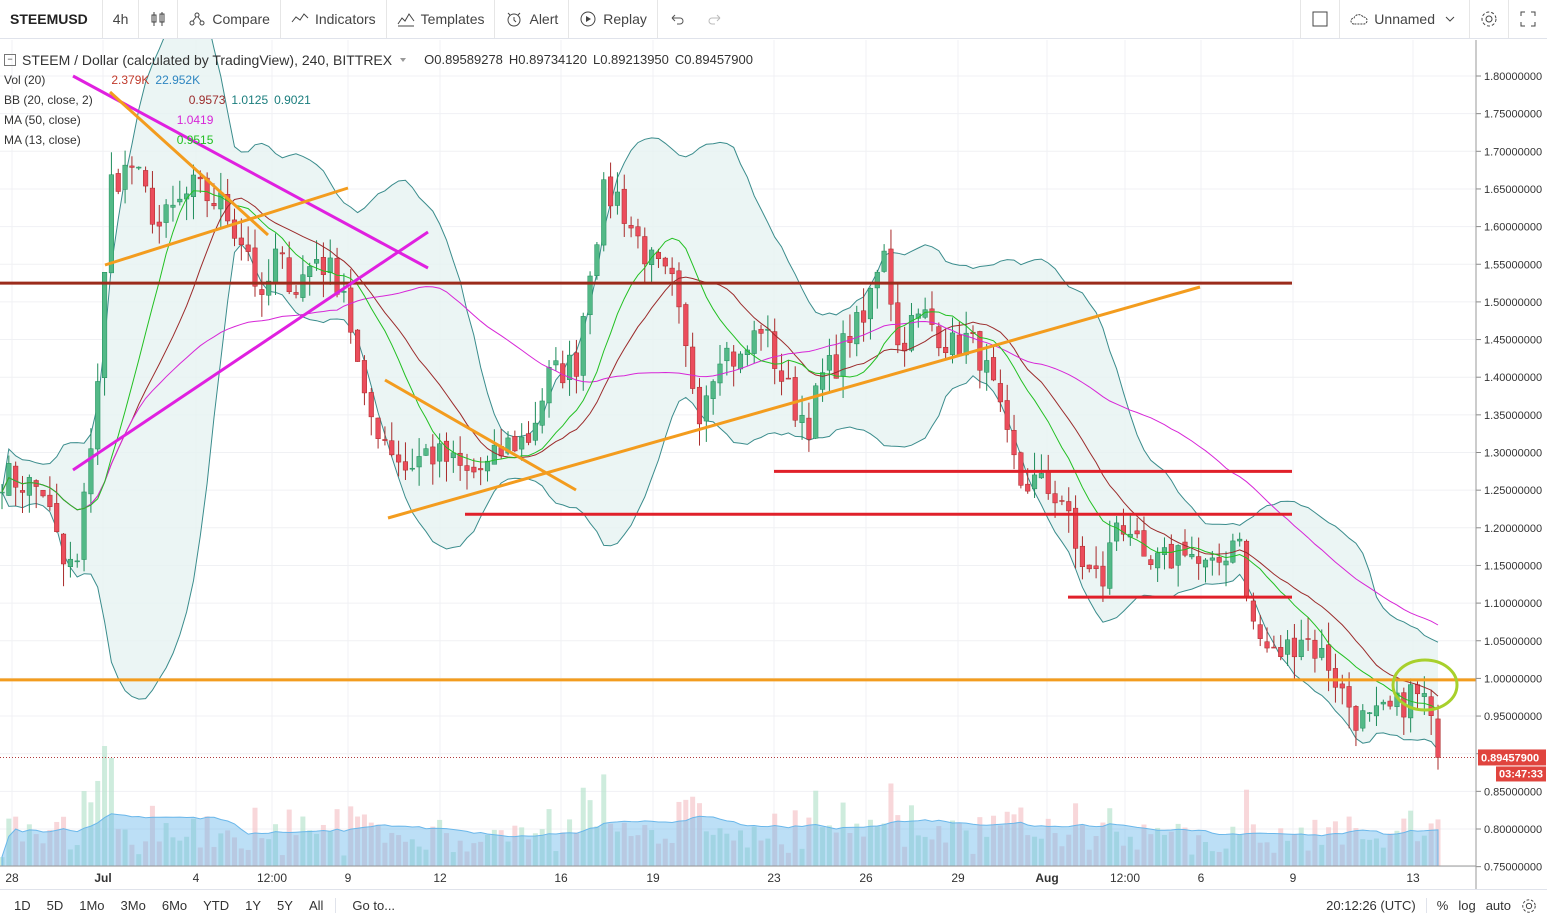 This screenshot has height=921, width=1547. I want to click on indicators-button: Indicators, so click(334, 19).